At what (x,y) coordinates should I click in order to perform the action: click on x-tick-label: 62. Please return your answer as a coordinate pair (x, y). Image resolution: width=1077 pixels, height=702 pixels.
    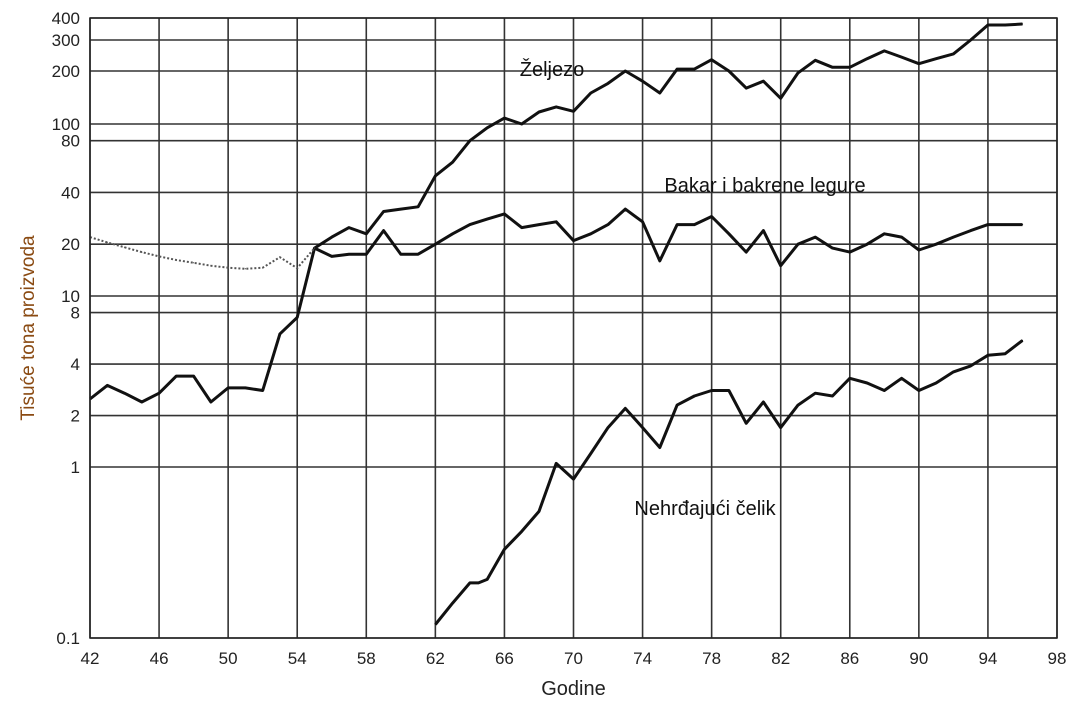
    Looking at the image, I should click on (435, 658).